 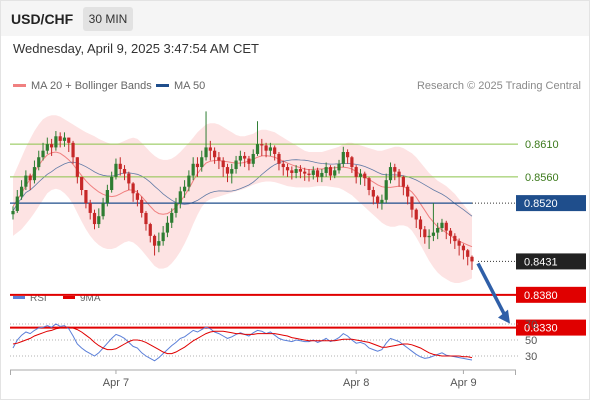 What do you see at coordinates (136, 48) in the screenshot?
I see `datetime-label: Wednesday, April 9, 2025 3:47:54 AM CET` at bounding box center [136, 48].